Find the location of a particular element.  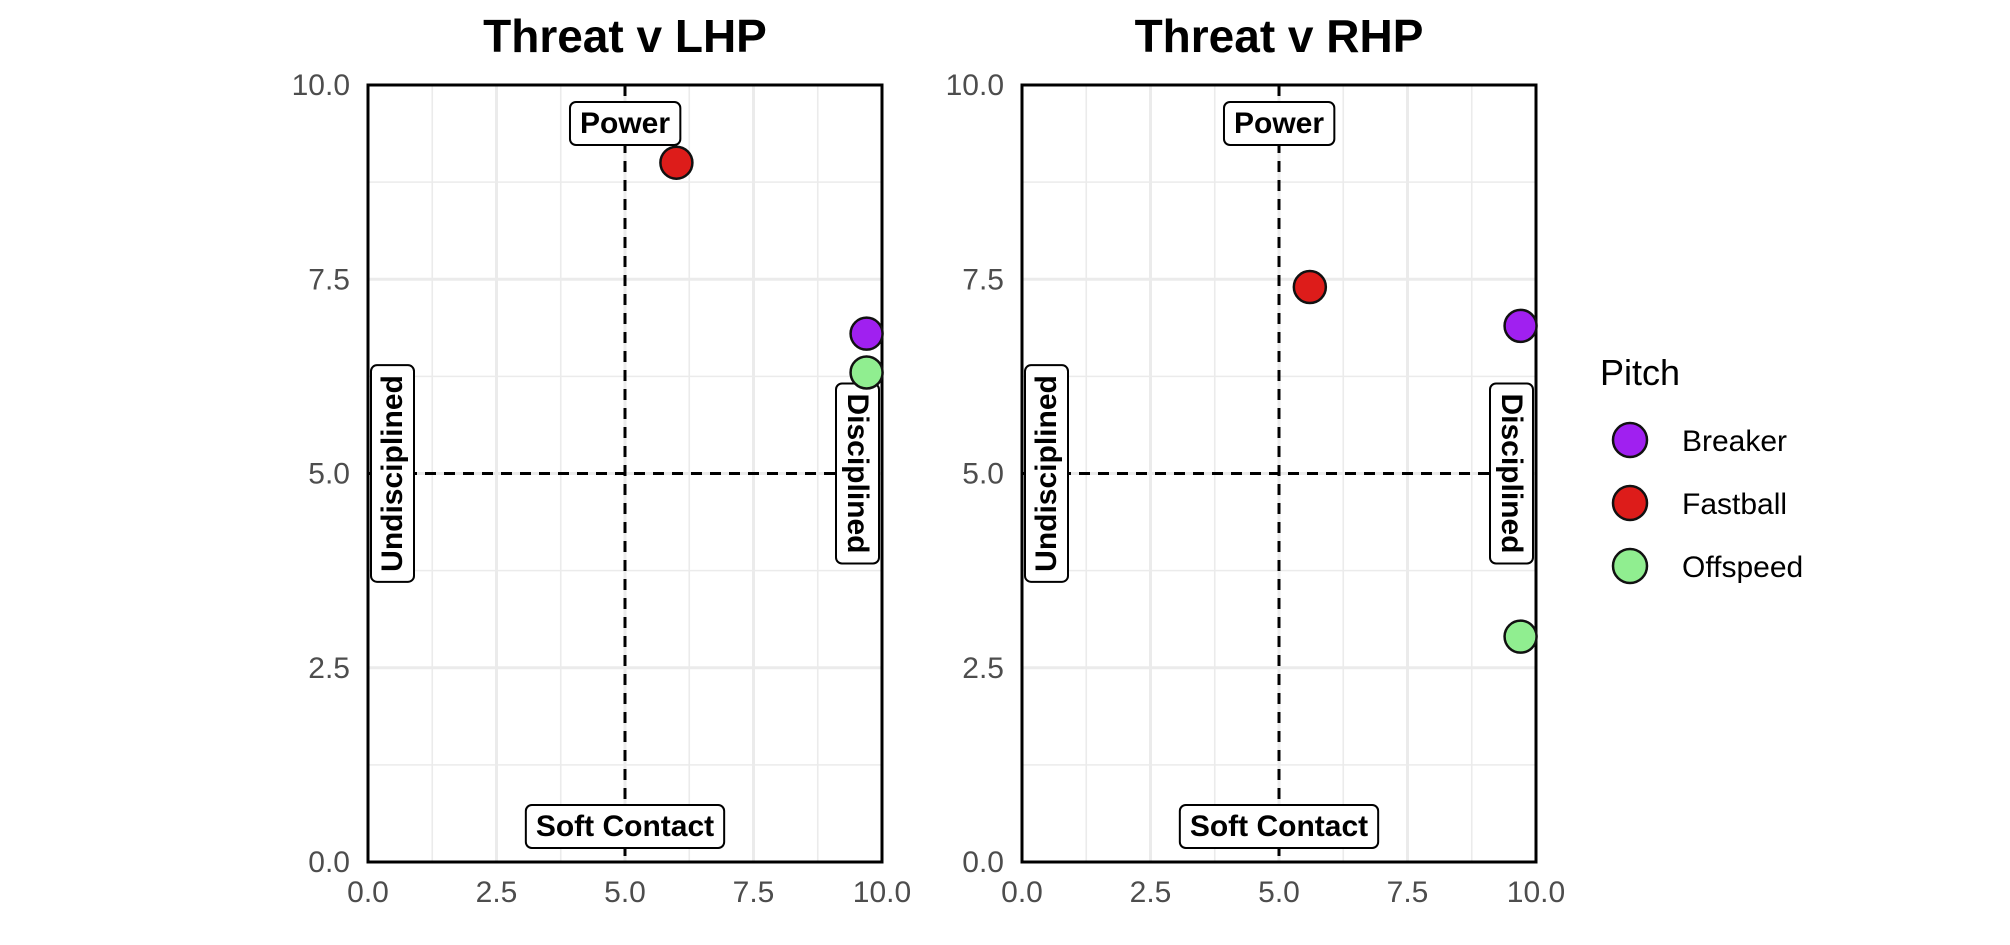

chart-title: Threat v LHP is located at coordinates (625, 36).